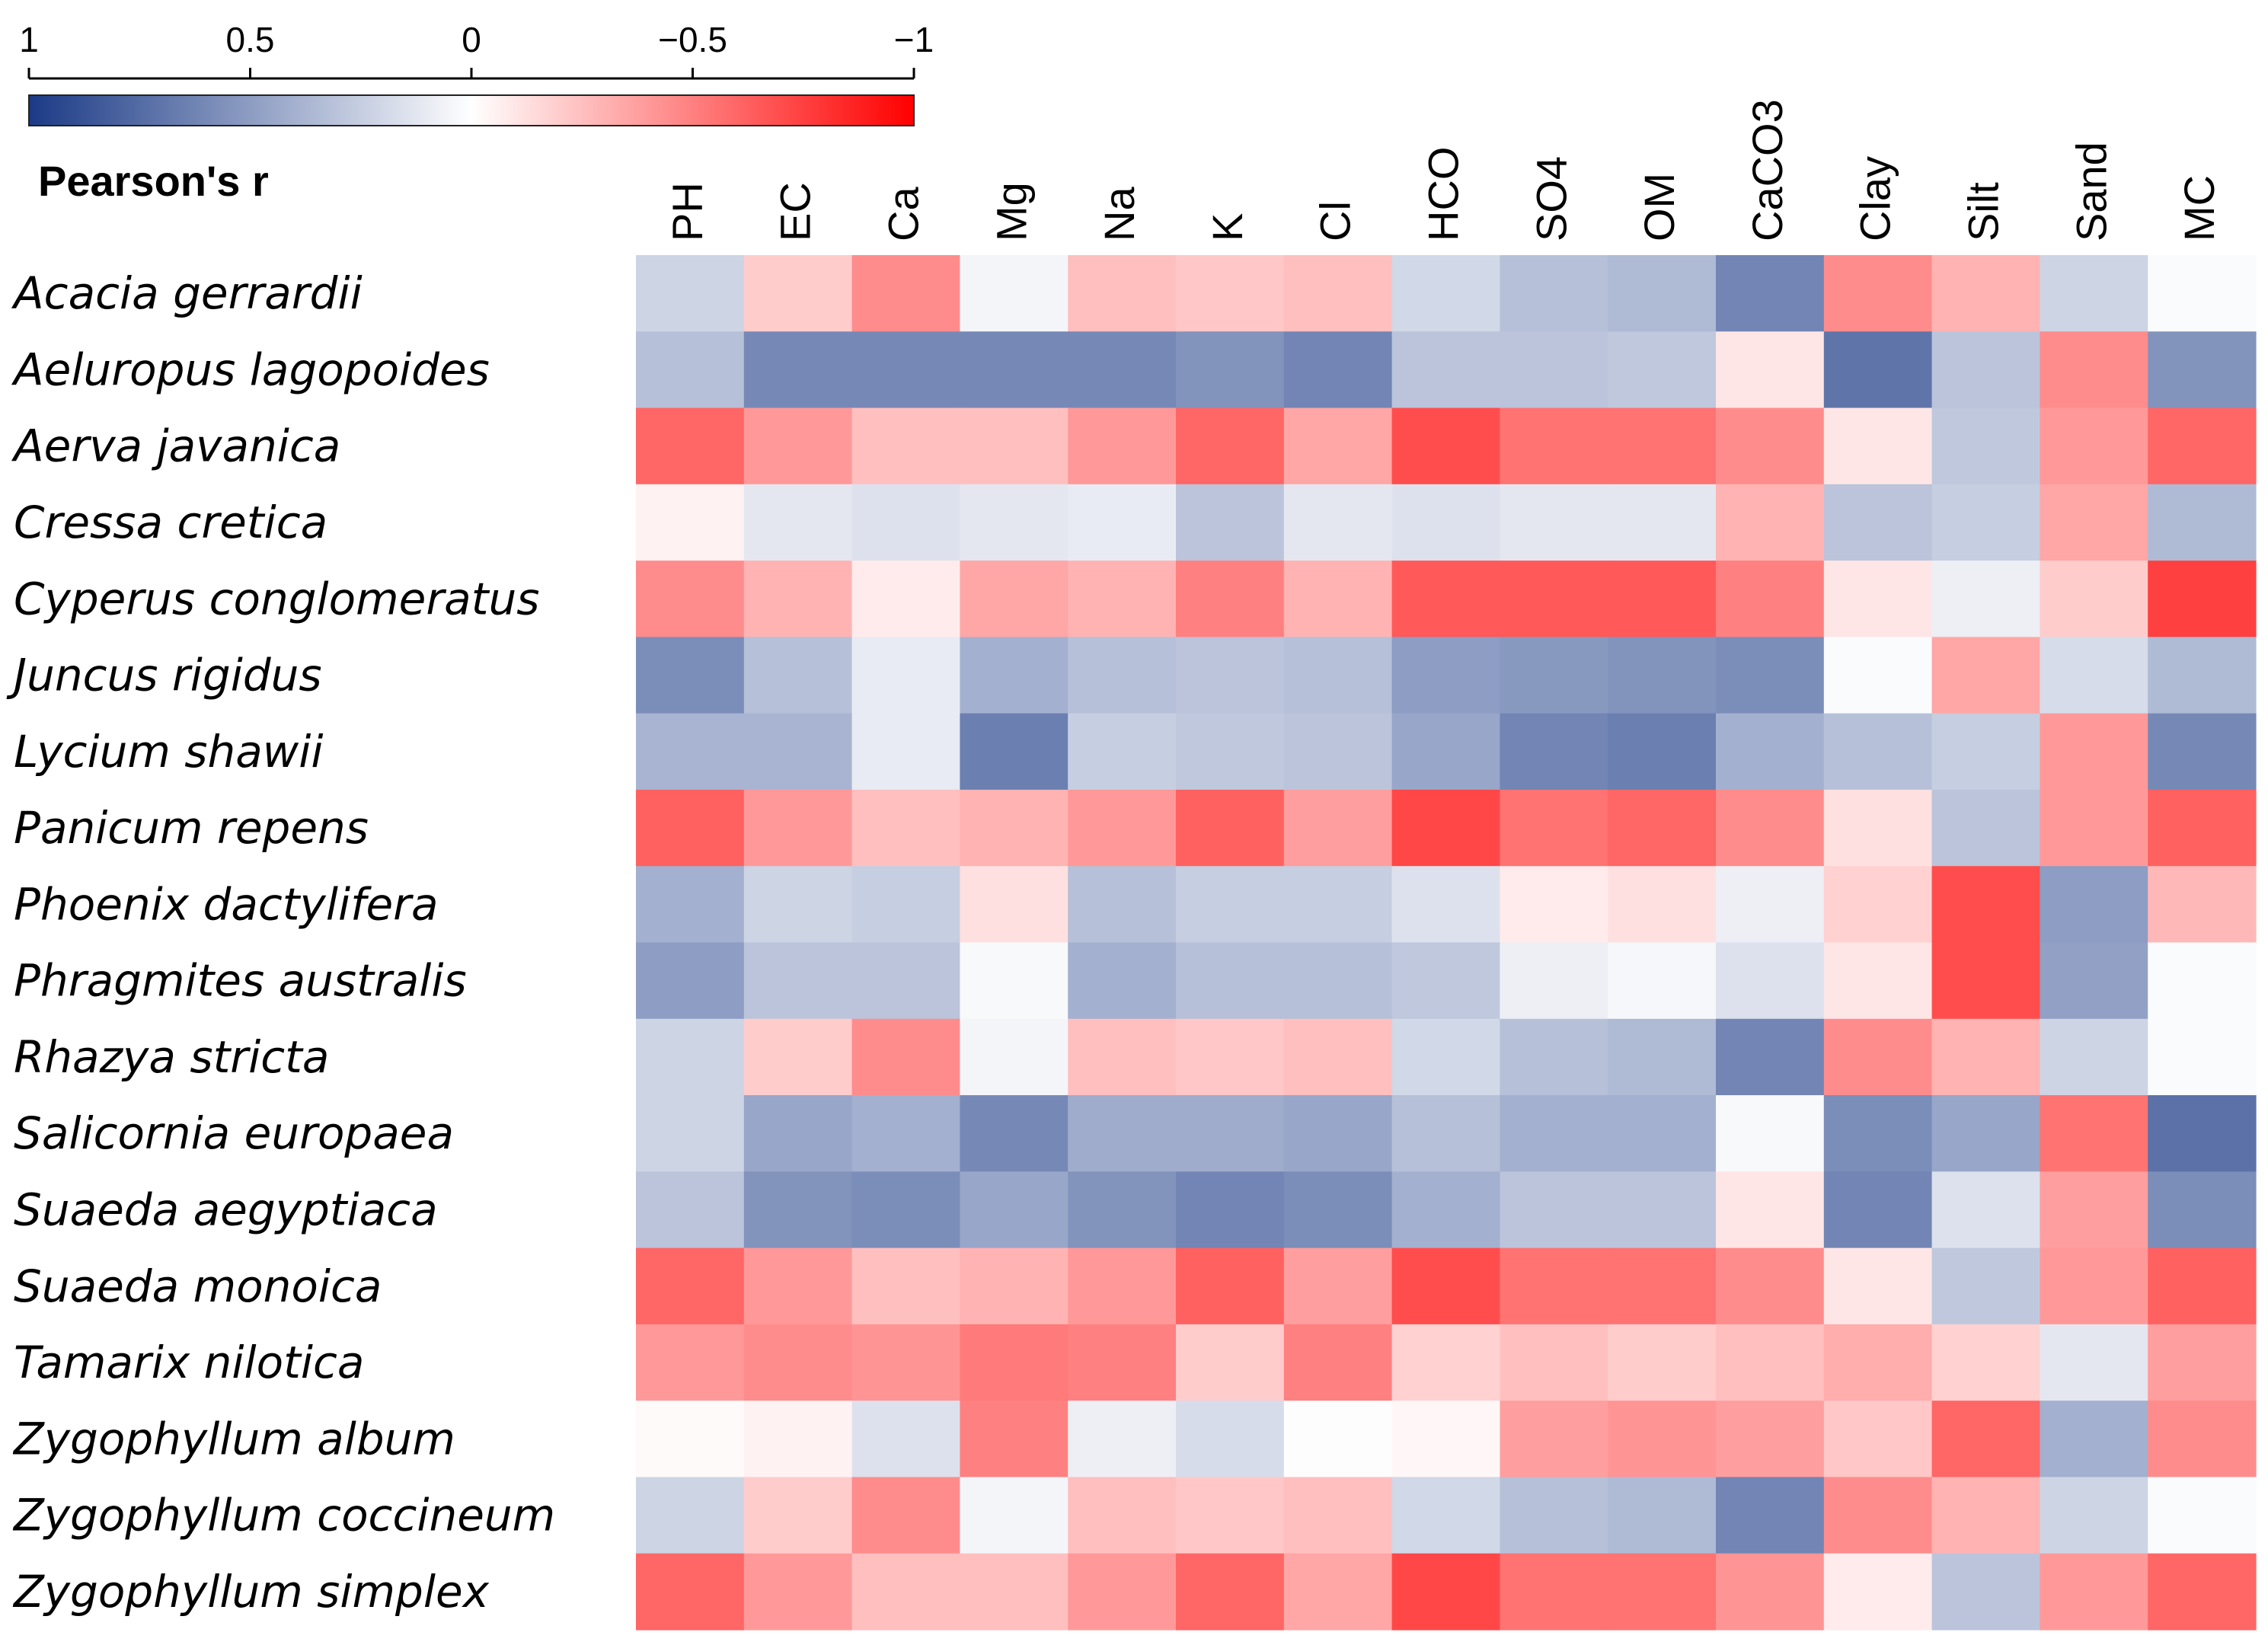  What do you see at coordinates (914, 39) in the screenshot?
I see `colorbar-tick-label: −1` at bounding box center [914, 39].